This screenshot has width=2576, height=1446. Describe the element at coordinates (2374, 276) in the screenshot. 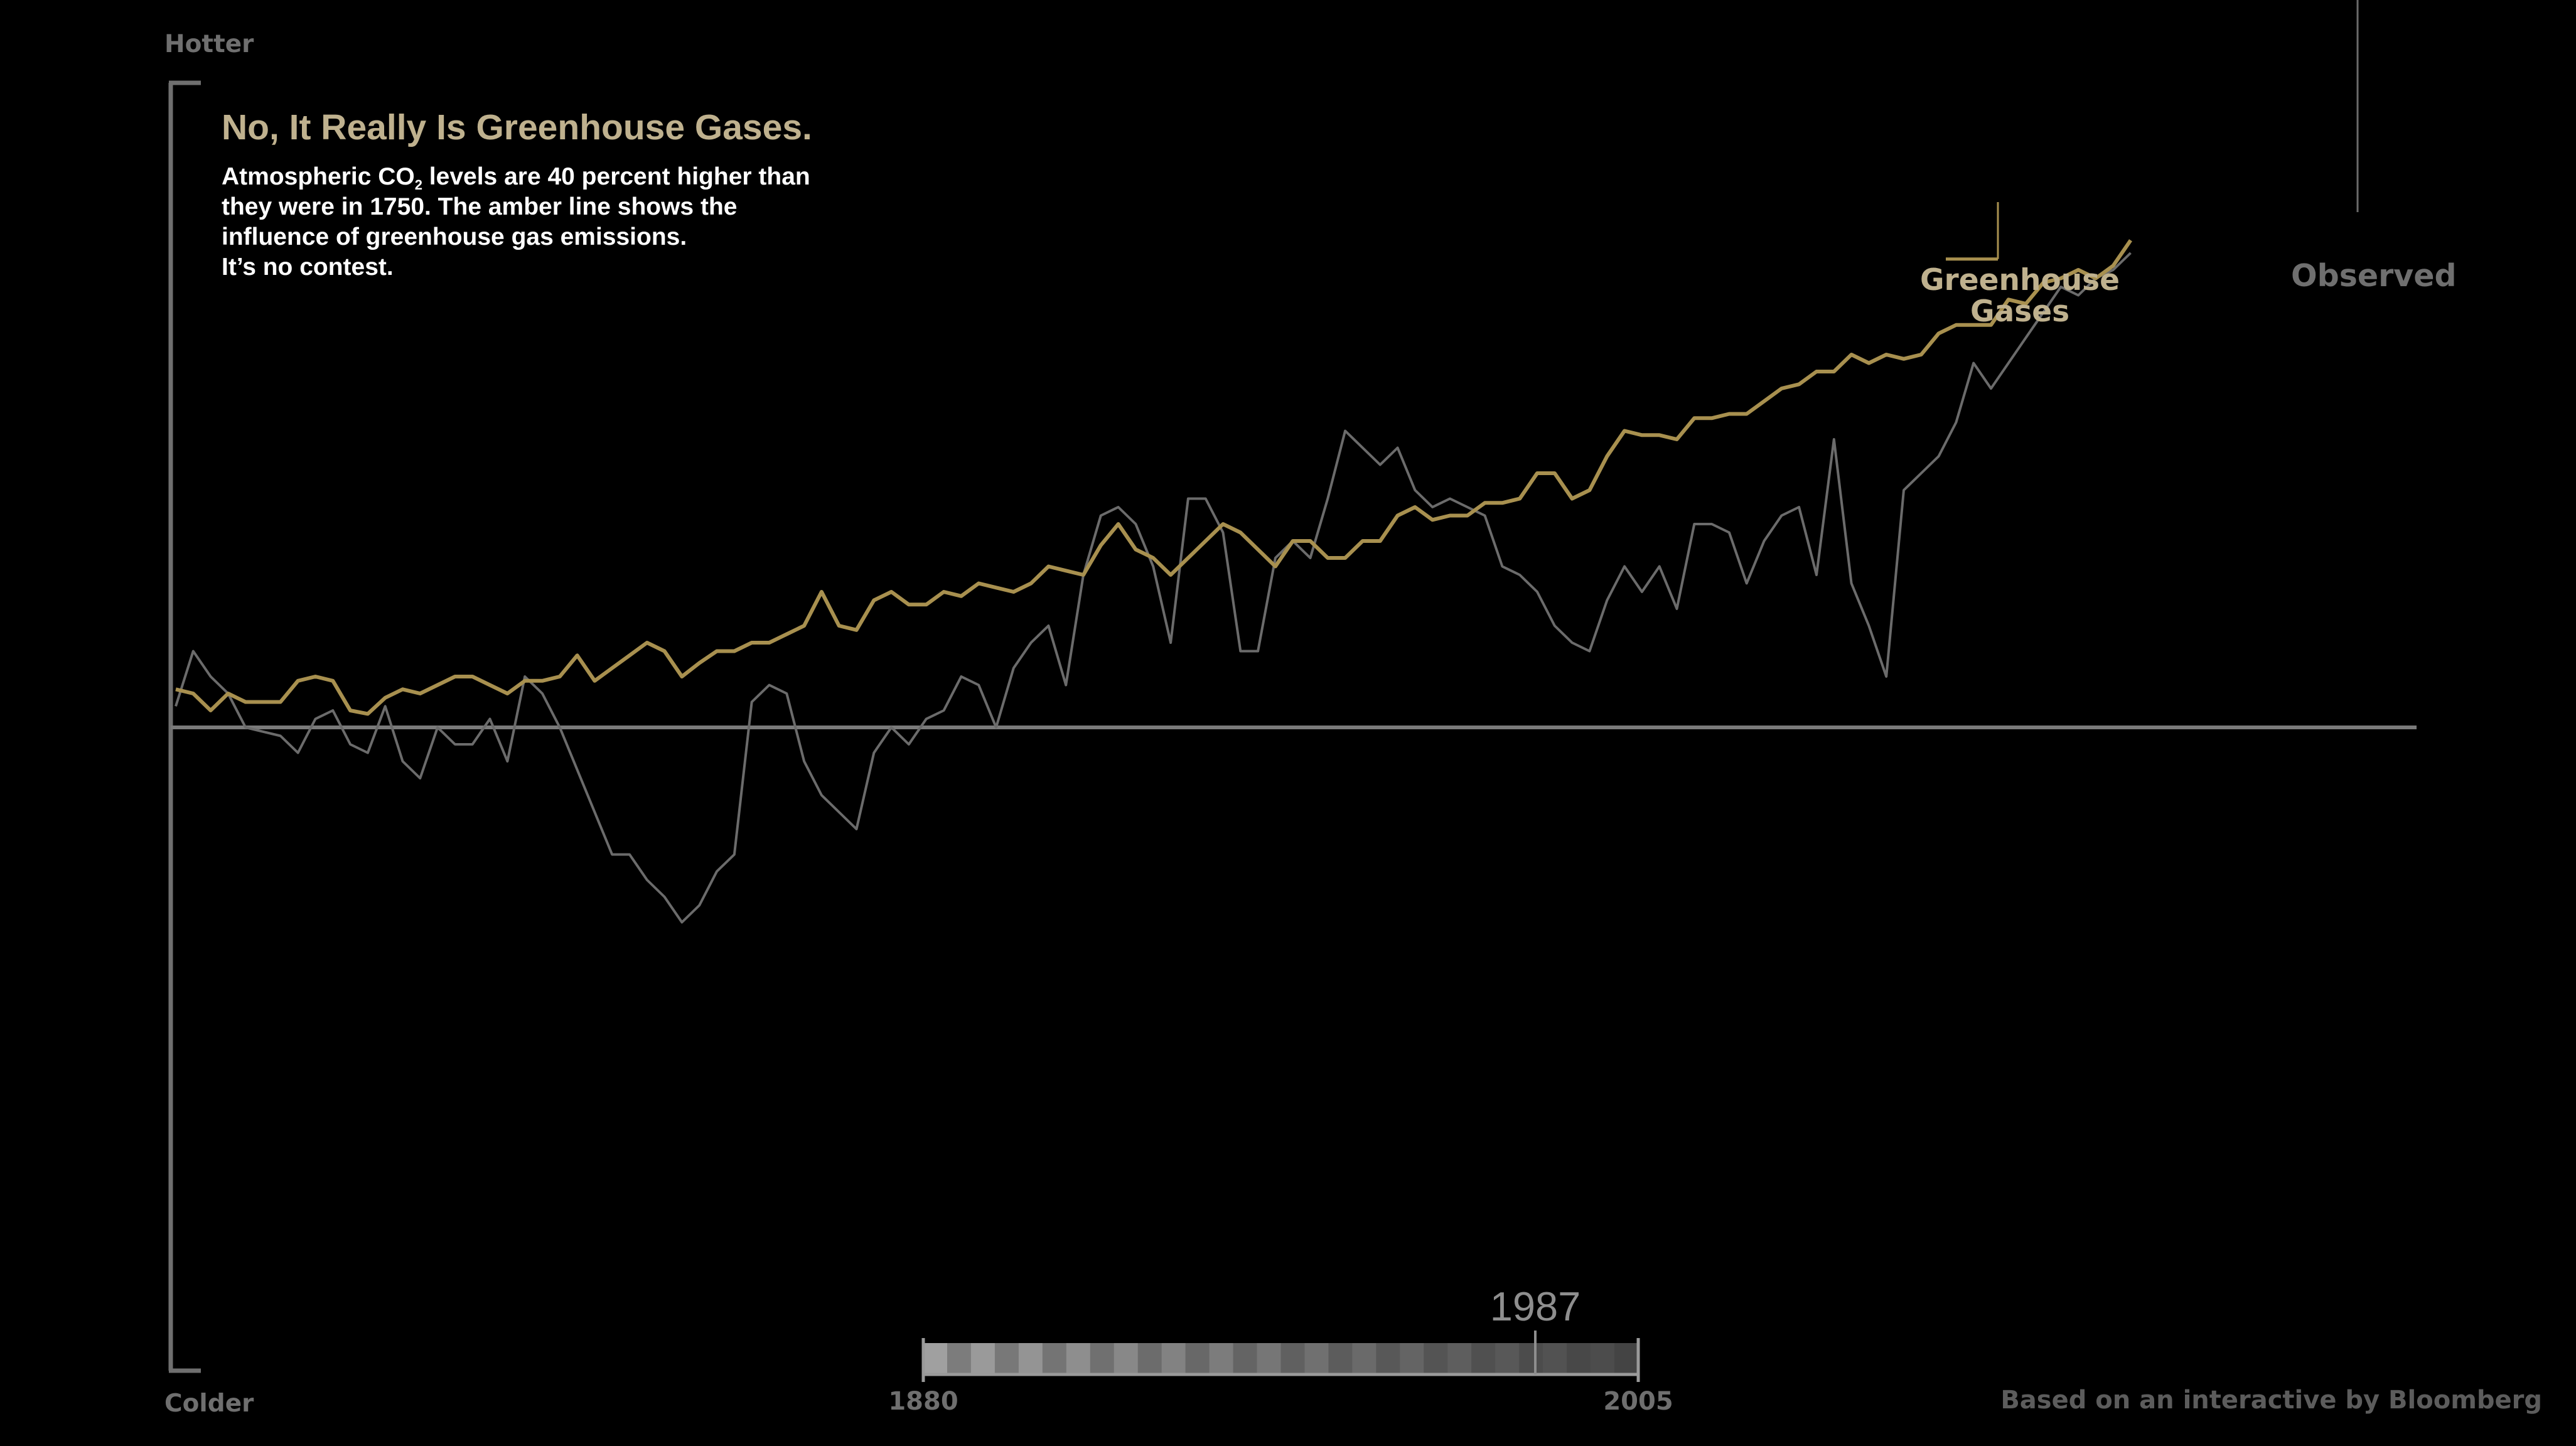

I see `series-label-observed: Observed` at that location.